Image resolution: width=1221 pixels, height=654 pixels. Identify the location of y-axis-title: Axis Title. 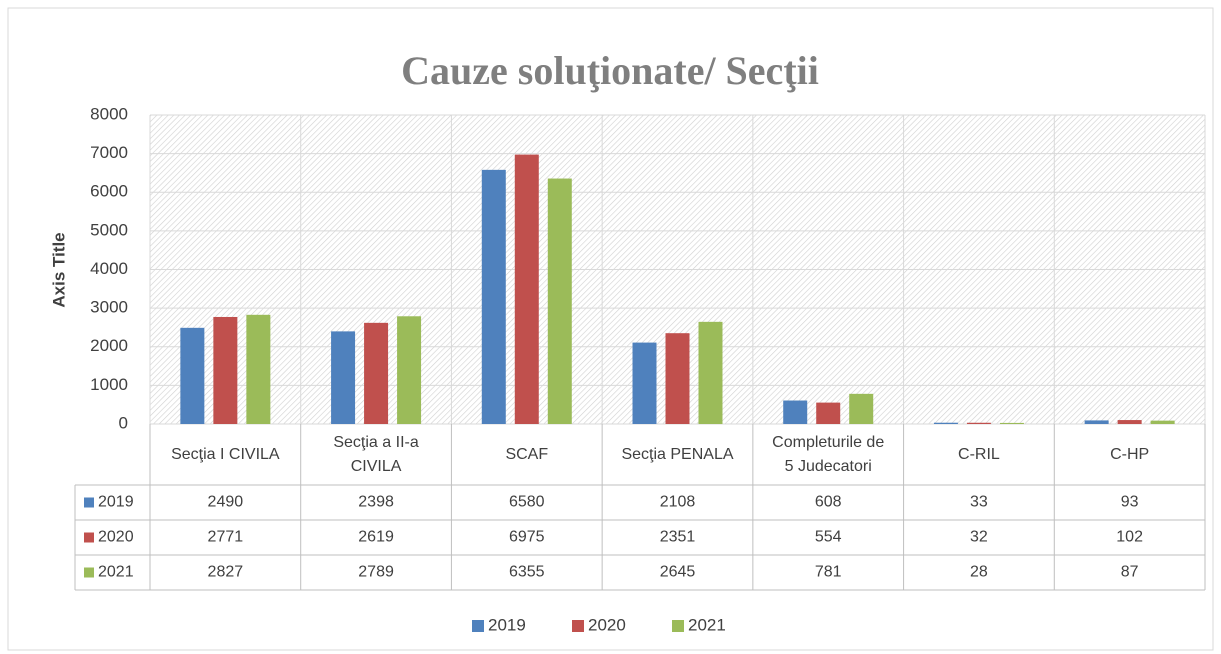
(58, 269).